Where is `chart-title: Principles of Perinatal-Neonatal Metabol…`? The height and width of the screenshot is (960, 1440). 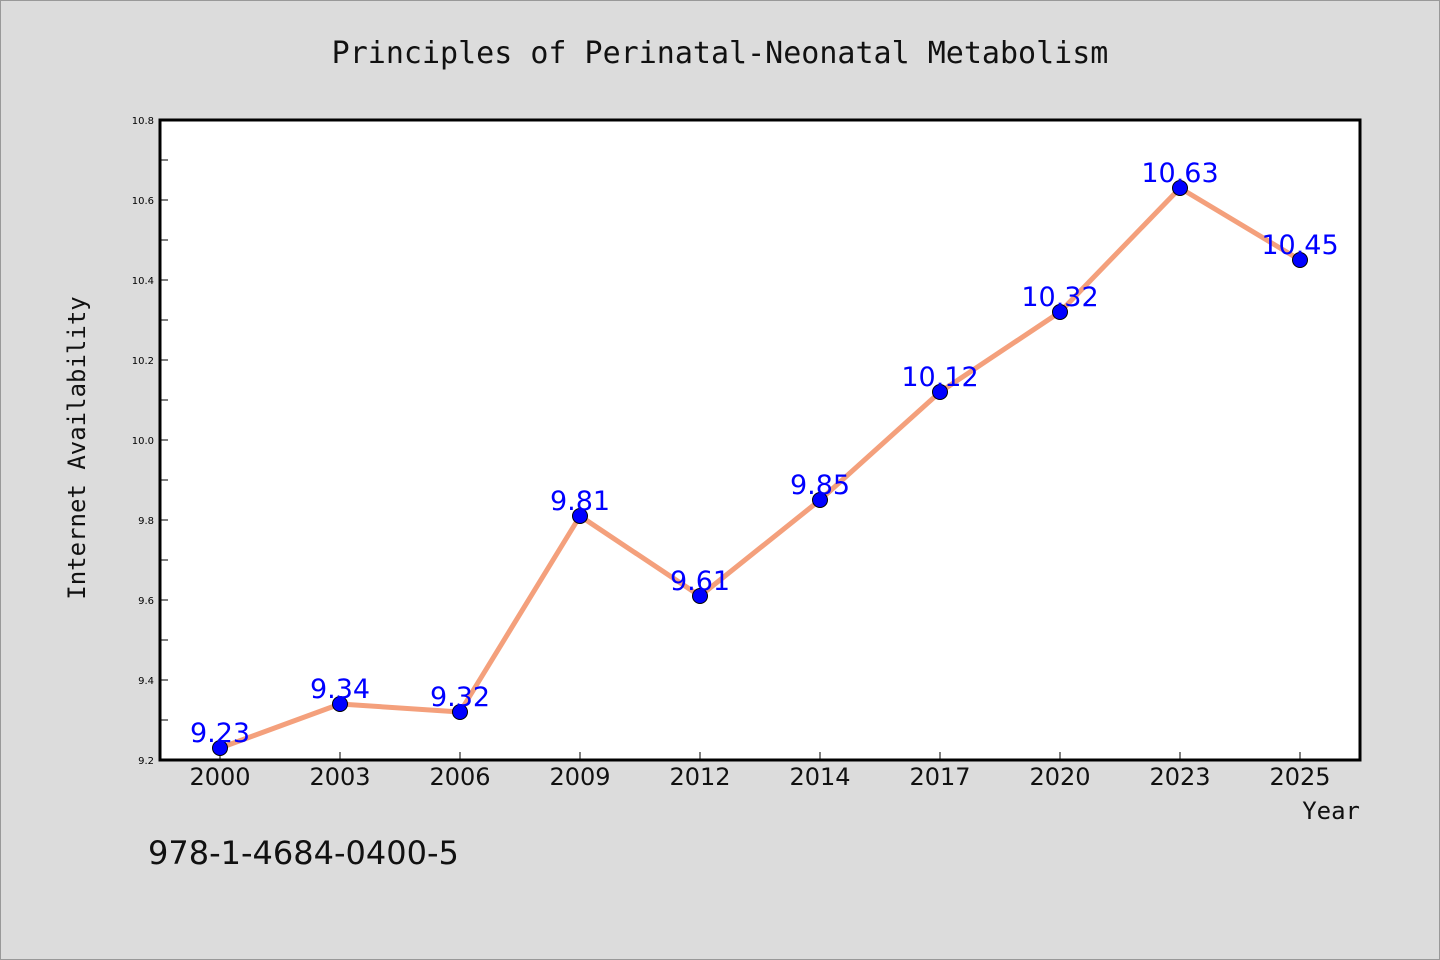 chart-title: Principles of Perinatal-Neonatal Metabol… is located at coordinates (720, 53).